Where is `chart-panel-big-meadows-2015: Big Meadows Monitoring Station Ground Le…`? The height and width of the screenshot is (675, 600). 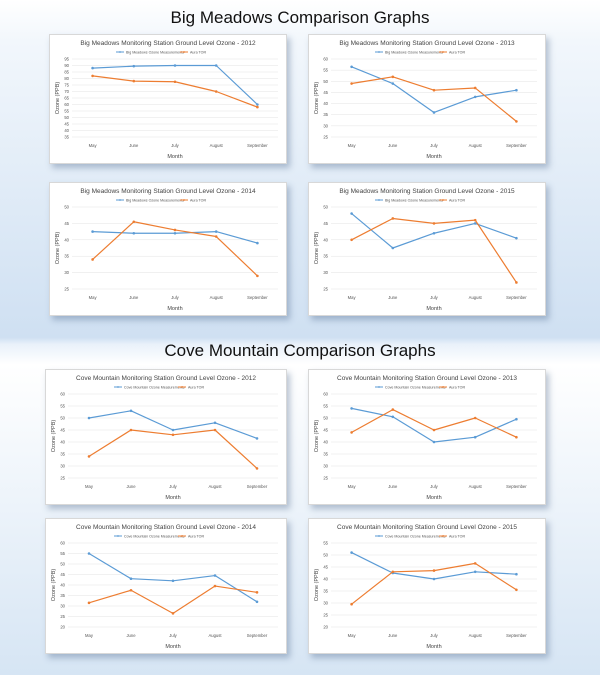 chart-panel-big-meadows-2015: Big Meadows Monitoring Station Ground Le… is located at coordinates (427, 249).